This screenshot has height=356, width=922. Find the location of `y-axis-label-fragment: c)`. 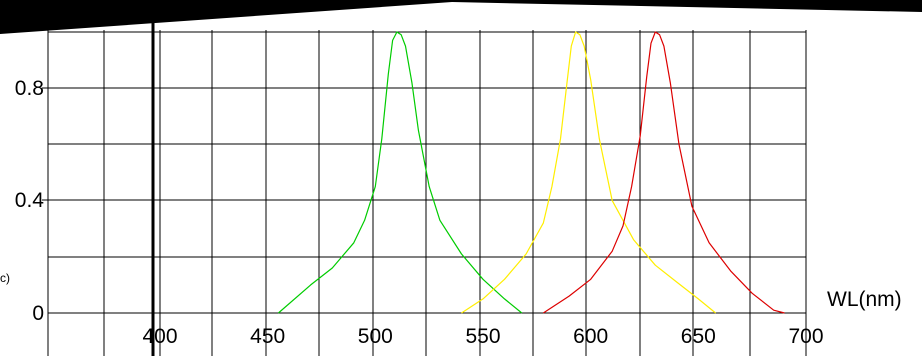

y-axis-label-fragment: c) is located at coordinates (5, 278).